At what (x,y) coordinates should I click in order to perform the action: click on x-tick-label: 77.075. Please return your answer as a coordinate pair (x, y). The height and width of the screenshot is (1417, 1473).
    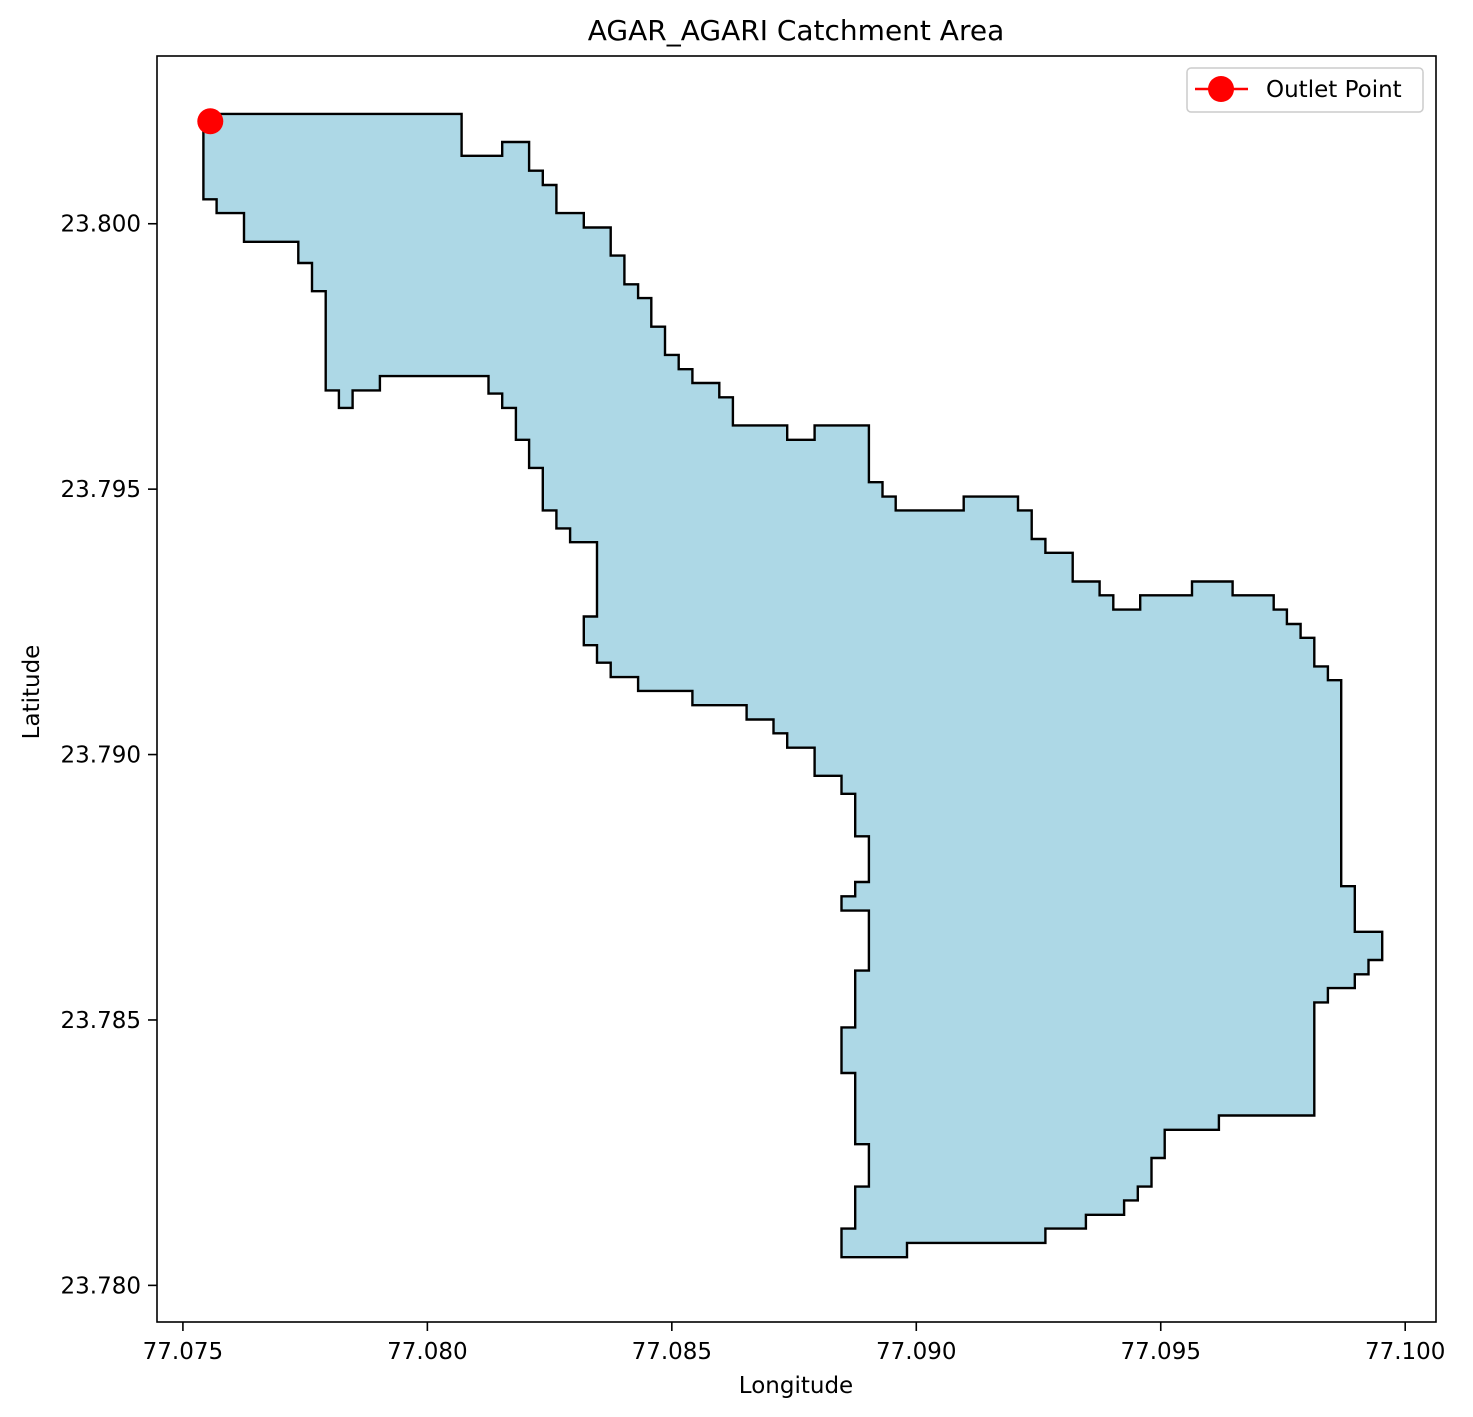
    Looking at the image, I should click on (183, 1352).